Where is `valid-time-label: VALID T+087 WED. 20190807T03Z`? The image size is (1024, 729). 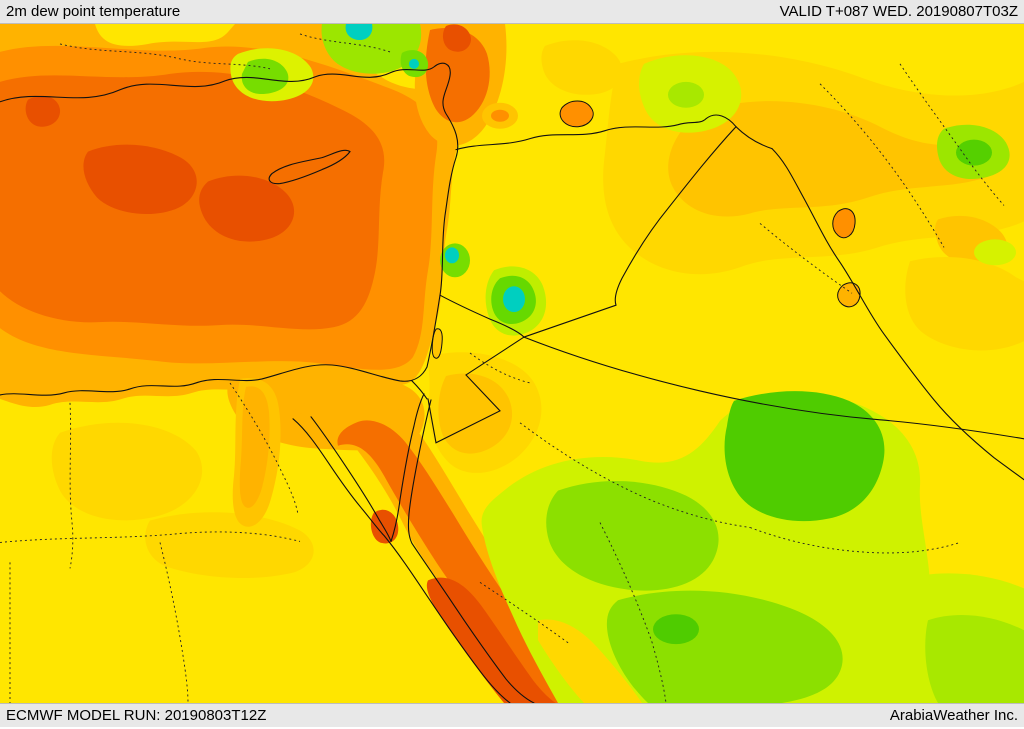 valid-time-label: VALID T+087 WED. 20190807T03Z is located at coordinates (898, 11).